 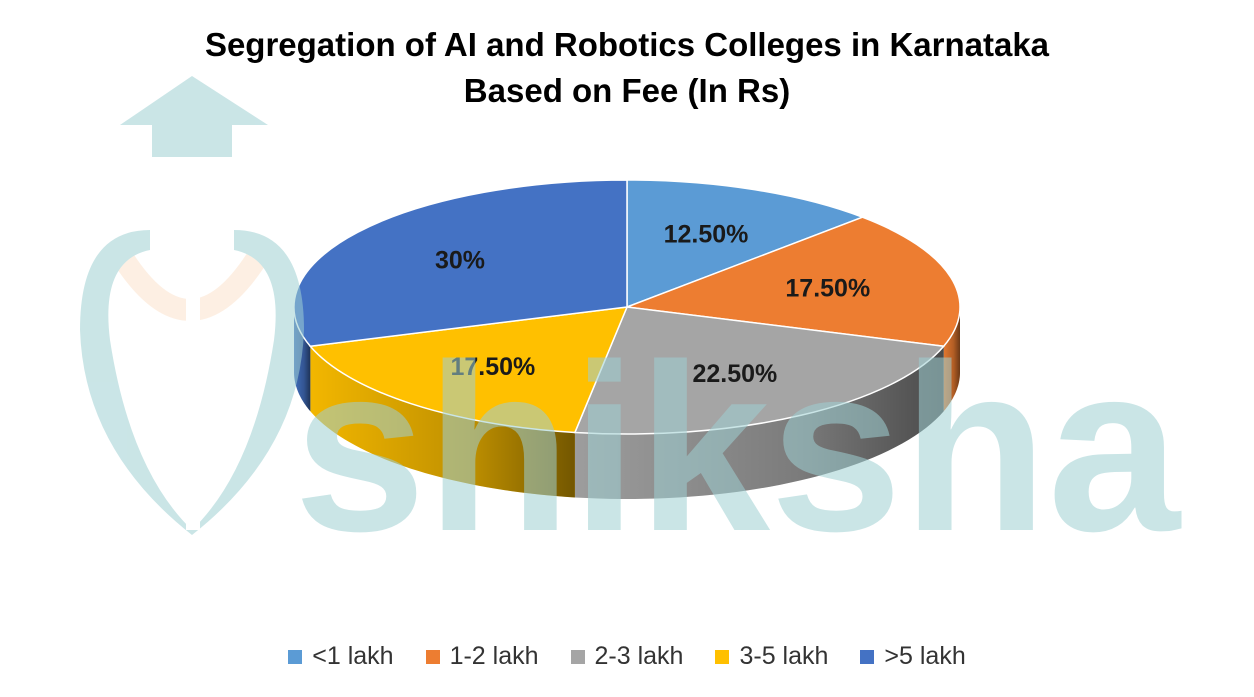 I want to click on pie-side-shade-1-2-lakh, so click(x=951, y=359).